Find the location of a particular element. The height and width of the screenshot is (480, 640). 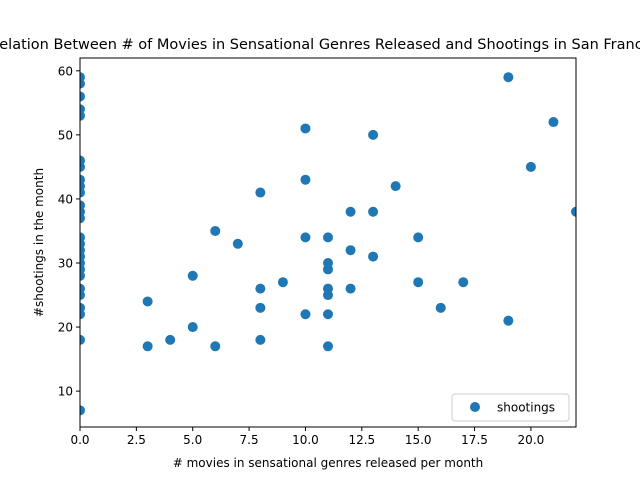

x-tick-label: 7.5 is located at coordinates (249, 440).